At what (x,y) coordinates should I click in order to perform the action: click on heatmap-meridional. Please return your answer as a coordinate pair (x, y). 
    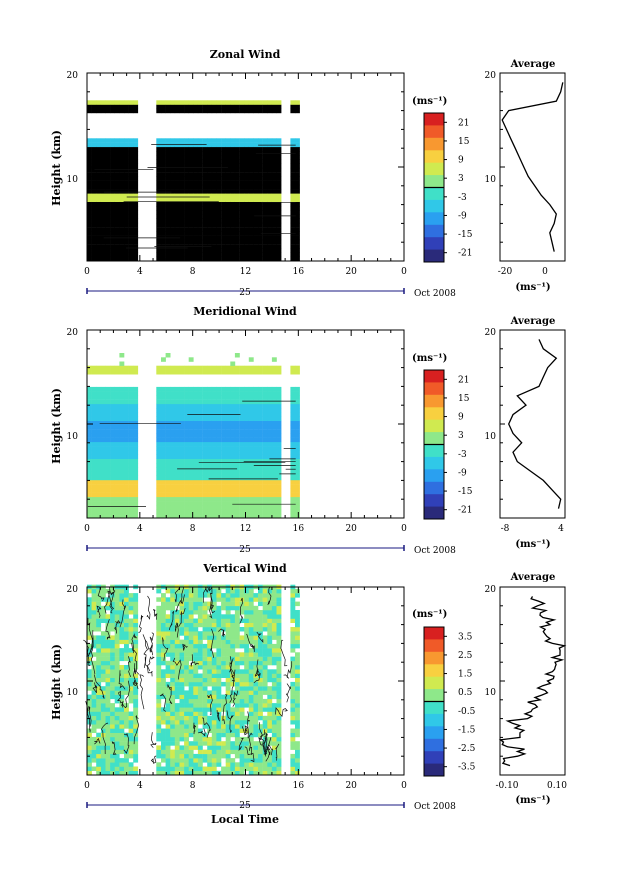
    Looking at the image, I should click on (245, 424).